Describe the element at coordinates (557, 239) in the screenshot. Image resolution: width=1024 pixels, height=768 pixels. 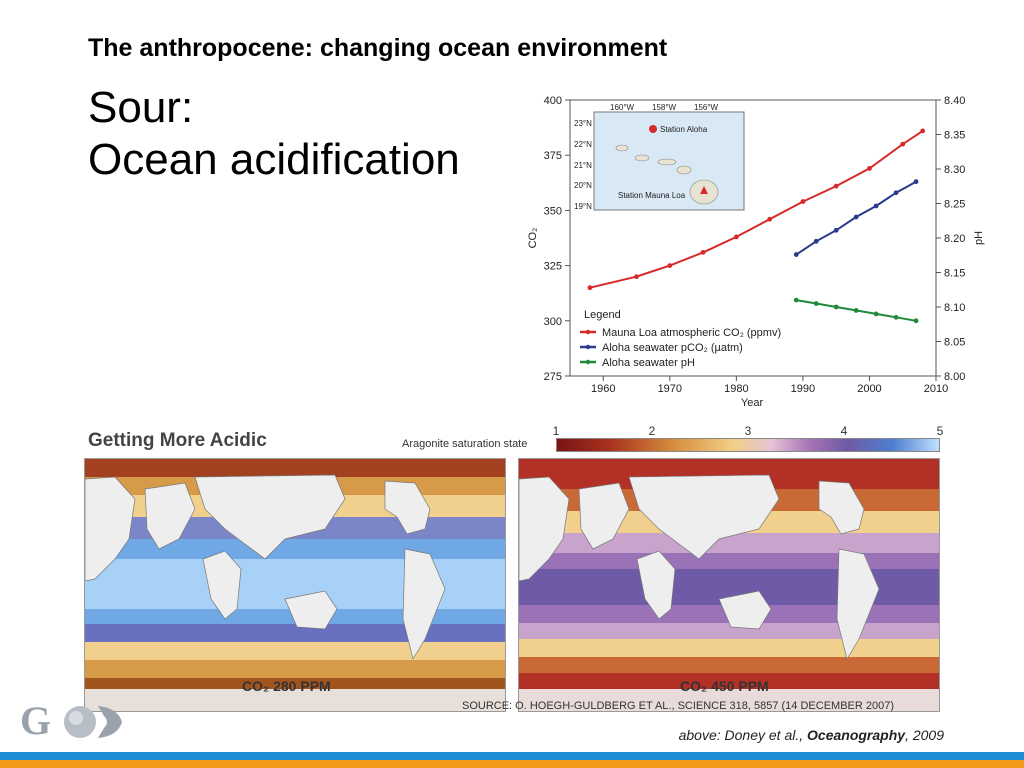
I see `left-axis: 275 300 325 350 375 400` at that location.